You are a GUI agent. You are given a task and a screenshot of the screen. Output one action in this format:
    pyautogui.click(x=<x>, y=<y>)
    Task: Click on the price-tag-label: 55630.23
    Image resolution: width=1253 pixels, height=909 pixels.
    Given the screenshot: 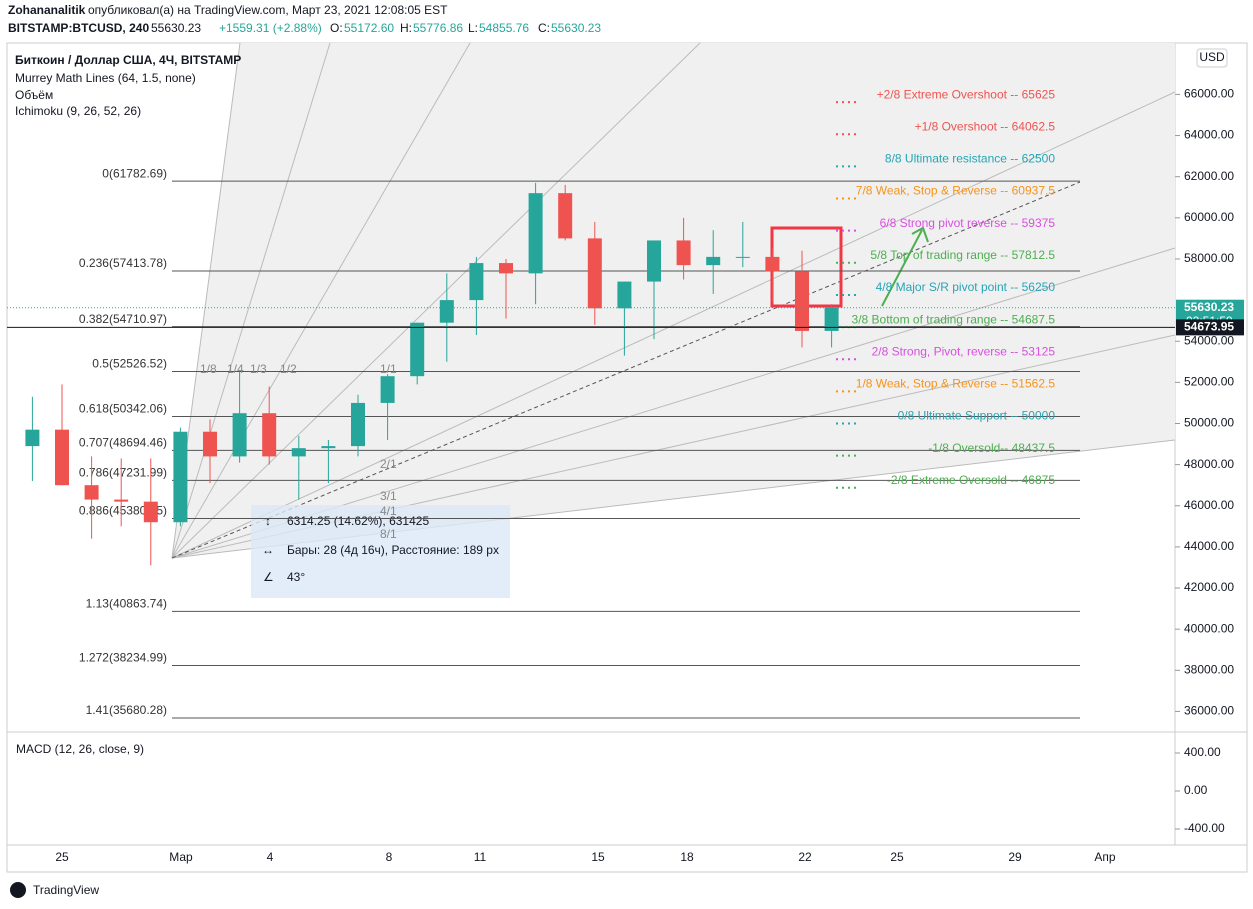 What is the action you would take?
    pyautogui.click(x=1209, y=307)
    